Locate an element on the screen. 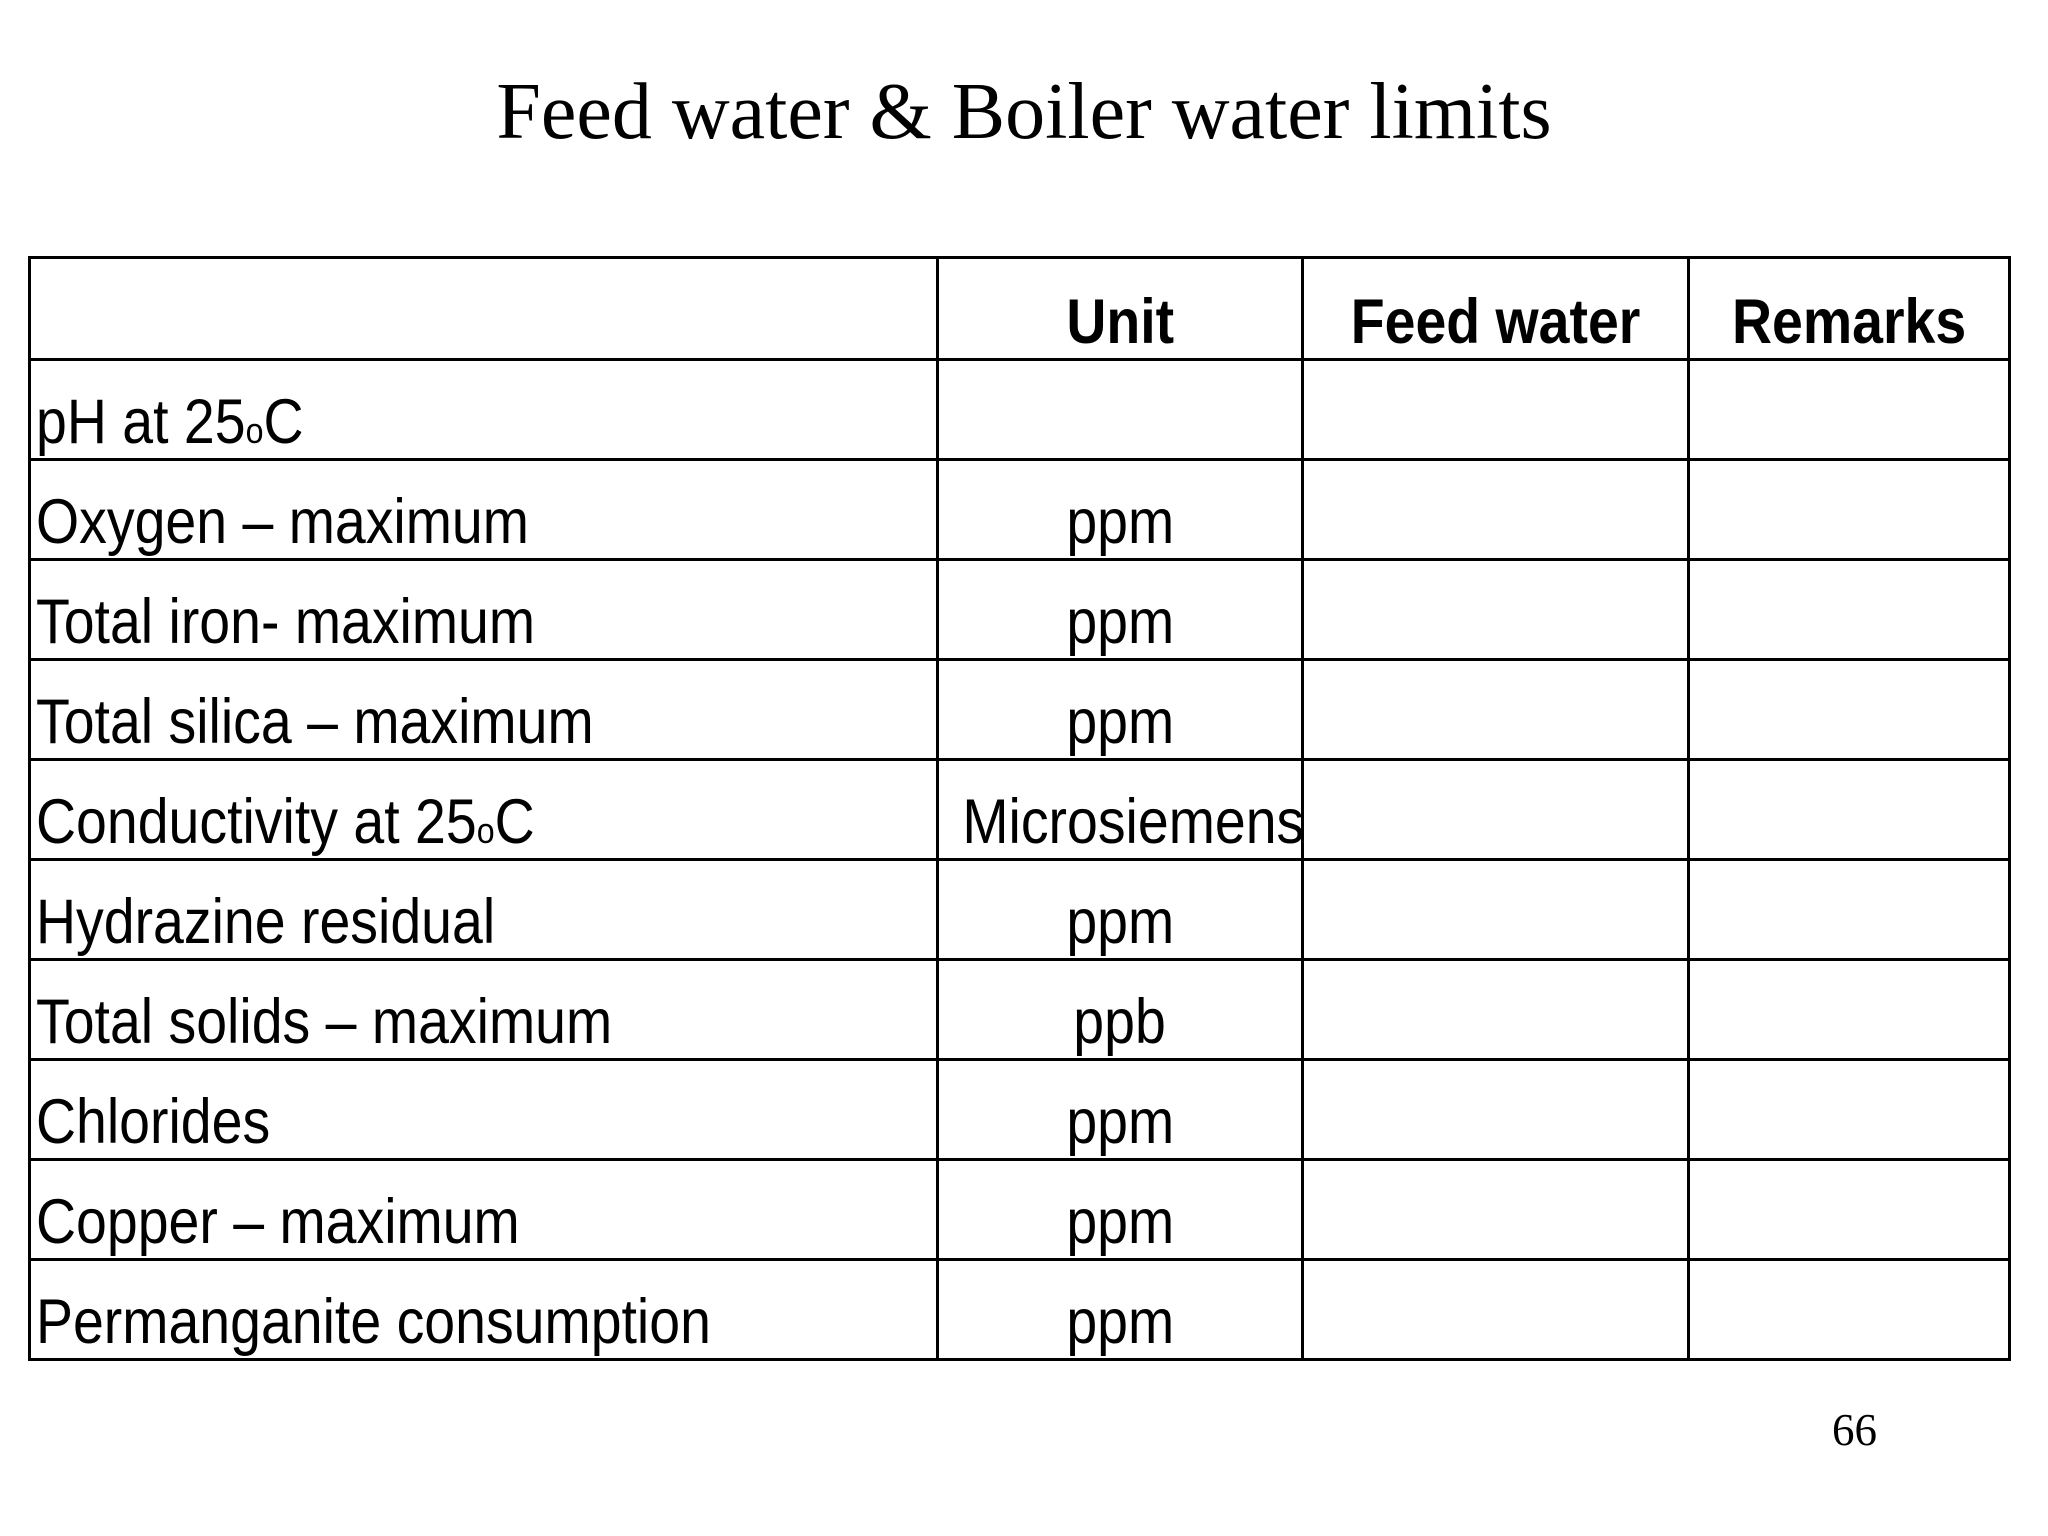 The image size is (2048, 1536). table-row: Hydrazine residual ppm is located at coordinates (1019, 909).